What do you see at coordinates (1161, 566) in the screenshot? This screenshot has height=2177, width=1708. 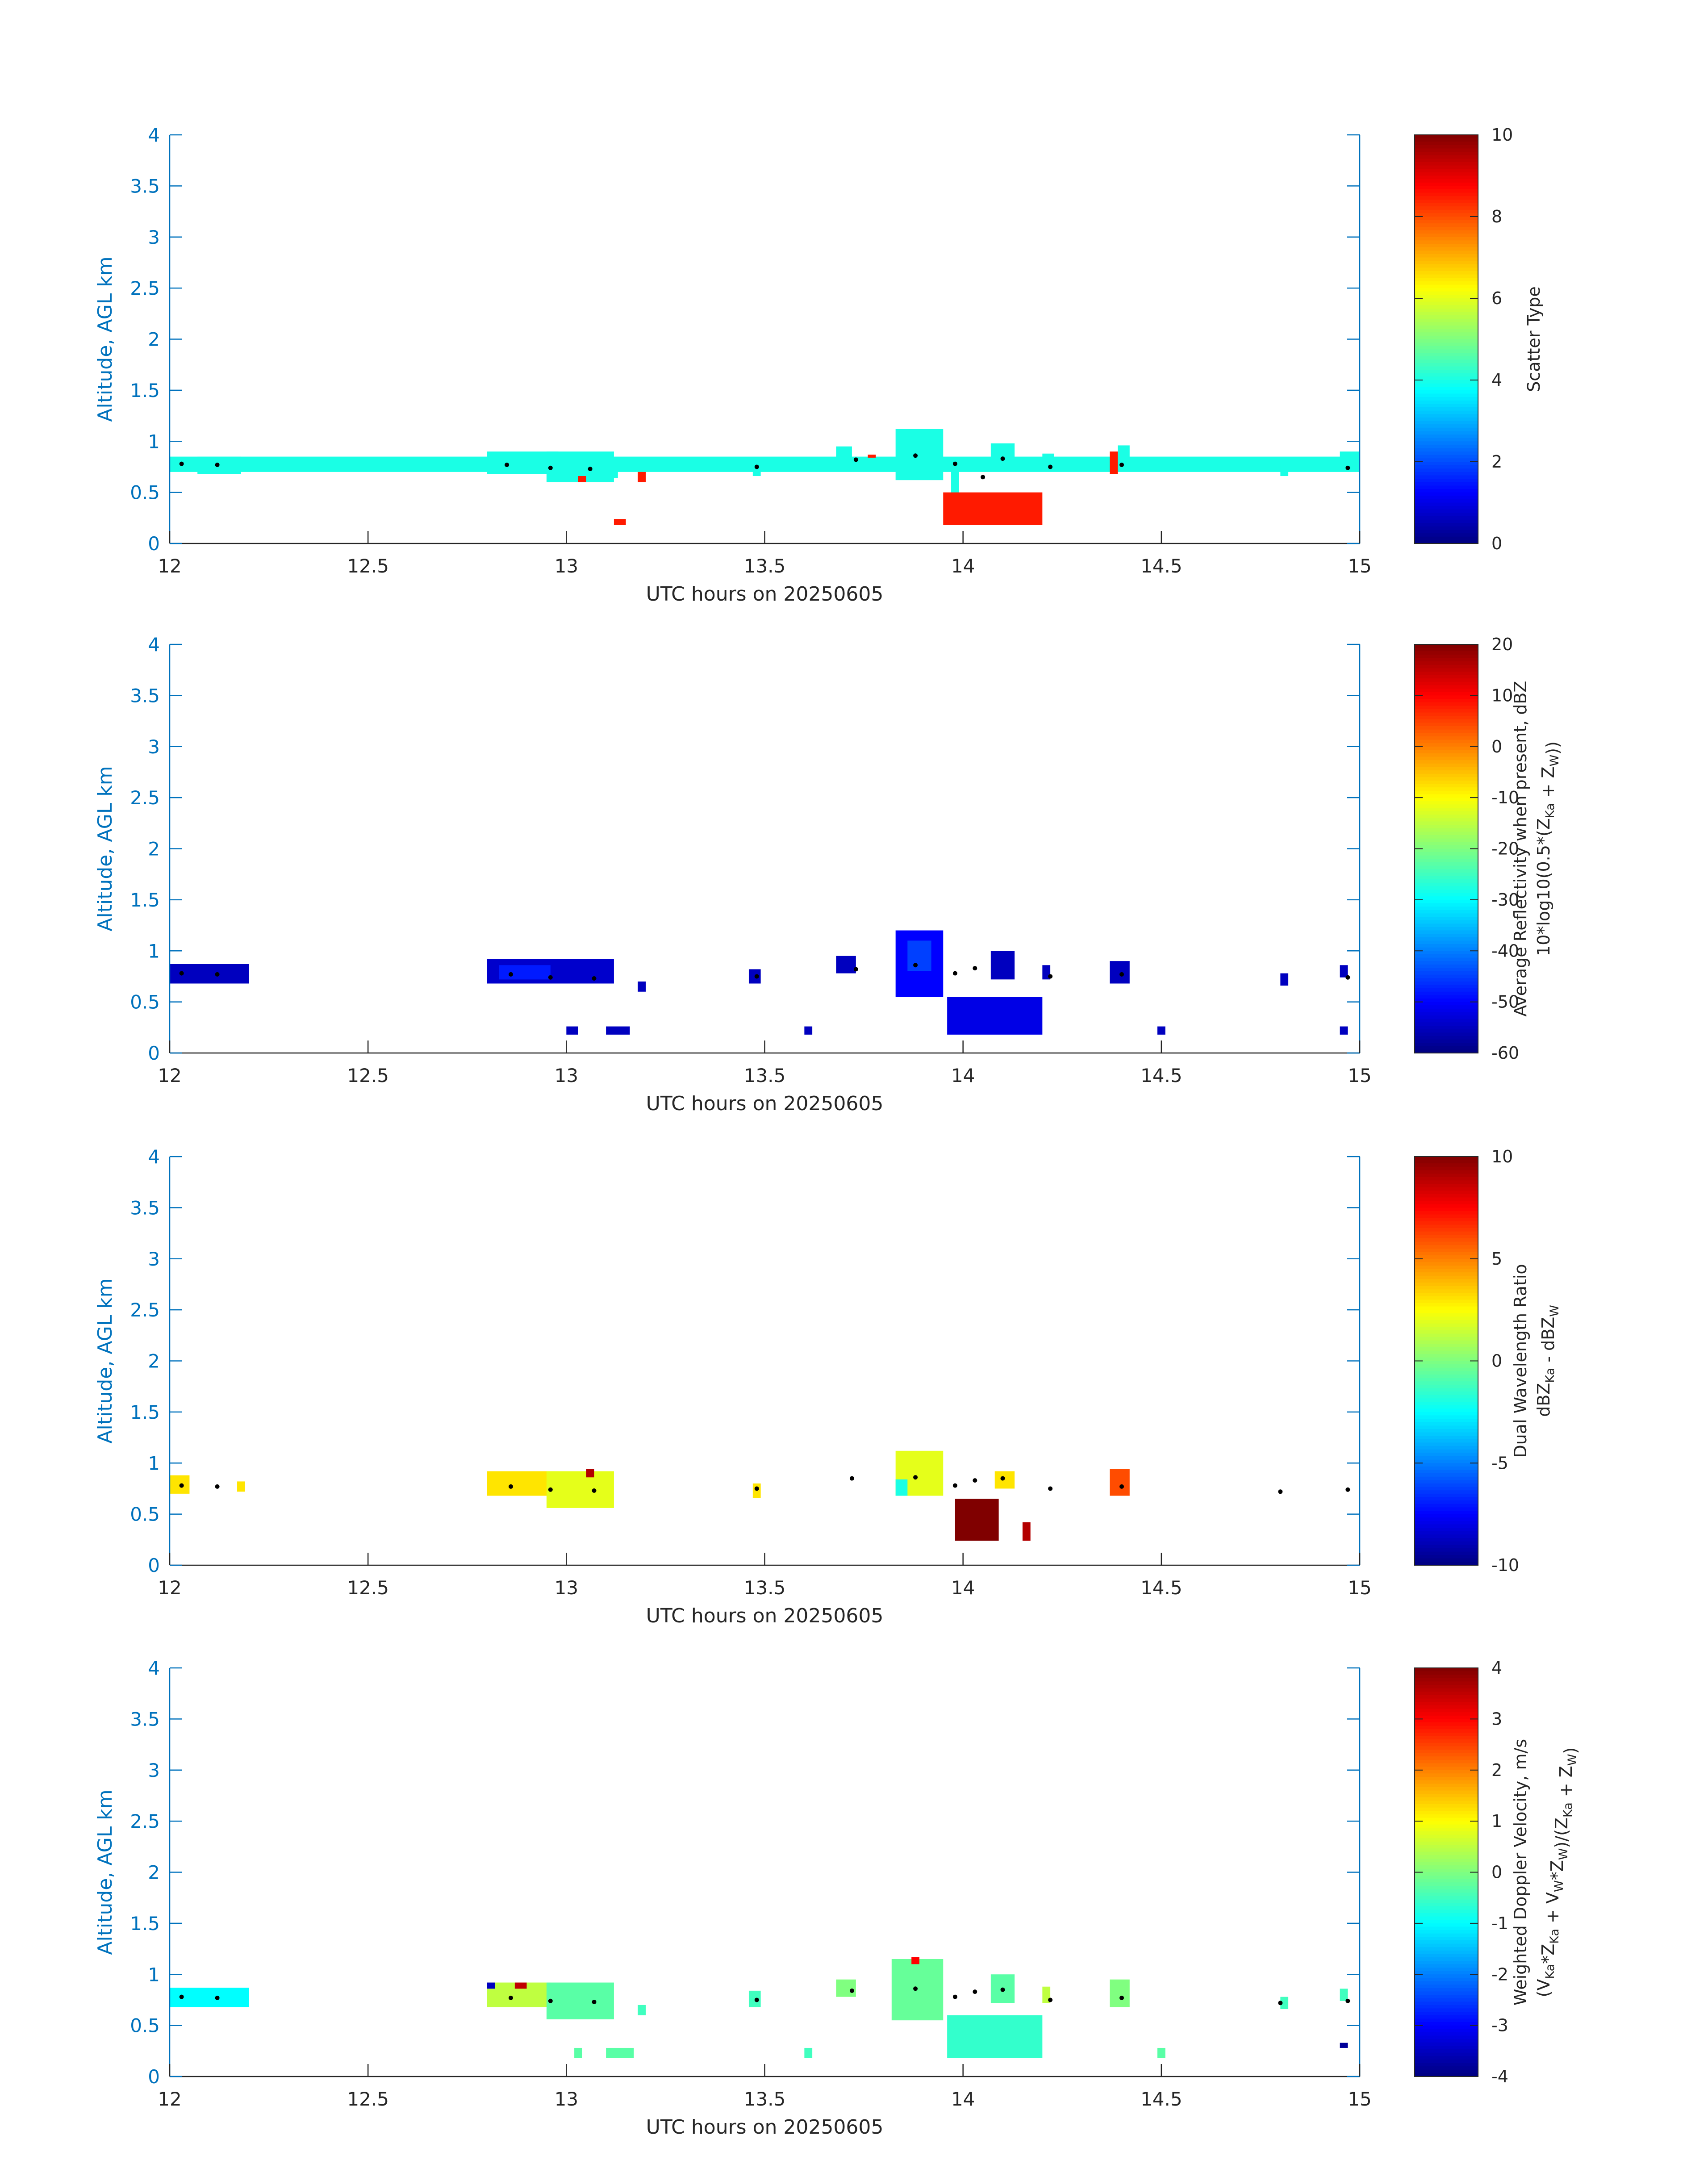 I see `x-tick-label: 14.5` at bounding box center [1161, 566].